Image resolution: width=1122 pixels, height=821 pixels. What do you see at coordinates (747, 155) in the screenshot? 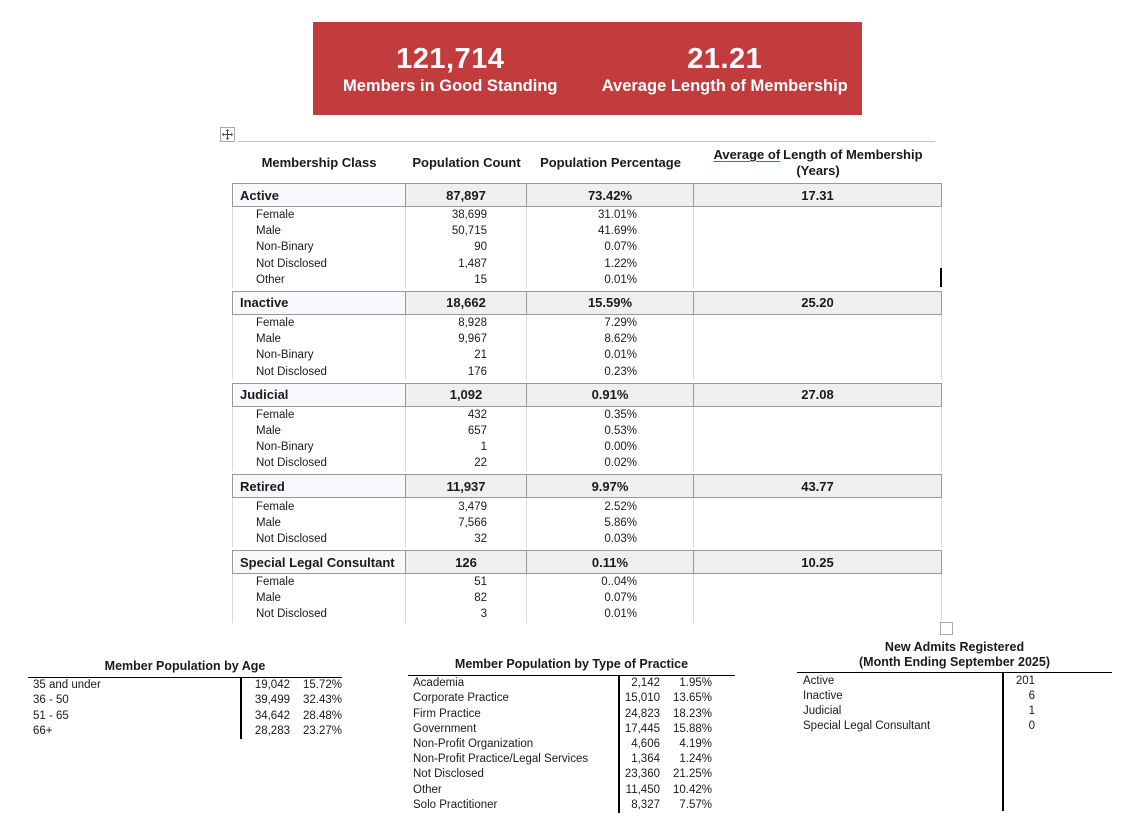
I see `average-of-link: Average of` at bounding box center [747, 155].